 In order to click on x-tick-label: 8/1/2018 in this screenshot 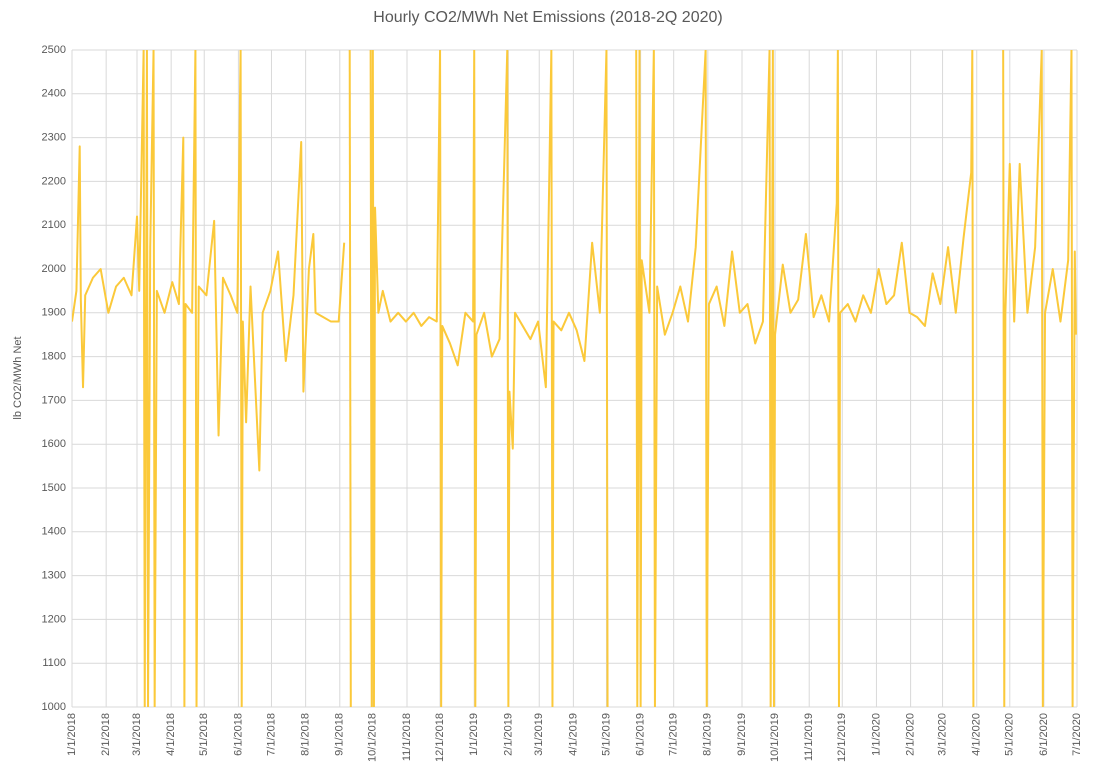, I will do `click(306, 734)`.